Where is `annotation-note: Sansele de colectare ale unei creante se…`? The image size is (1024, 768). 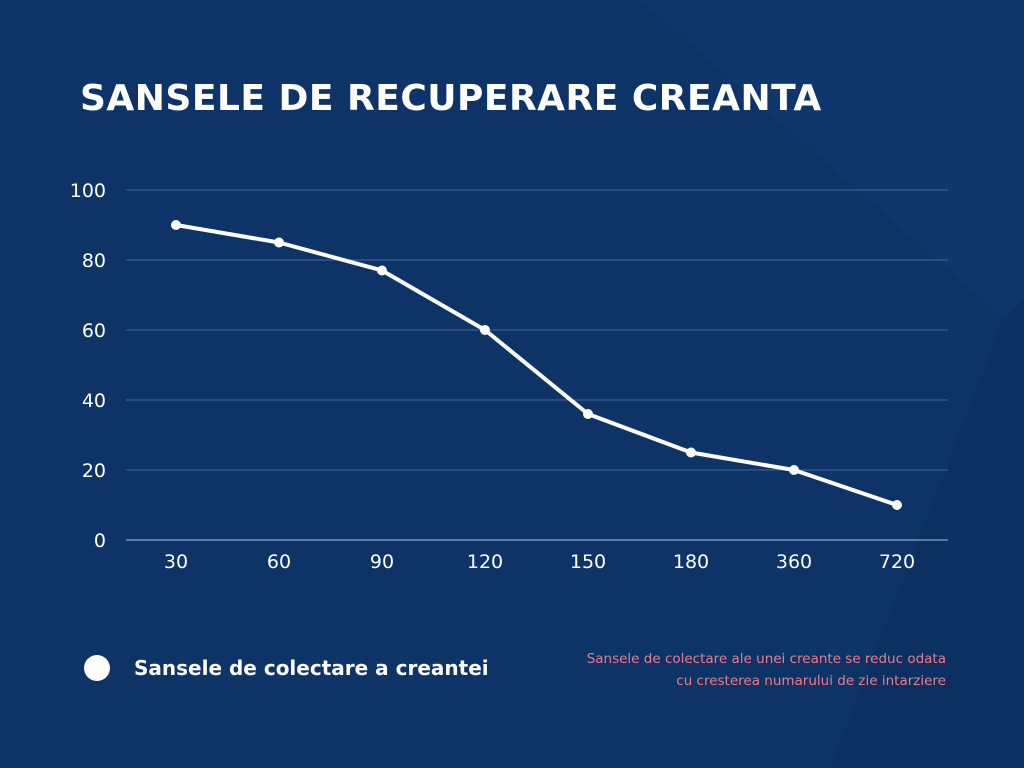 annotation-note: Sansele de colectare ale unei creante se… is located at coordinates (736, 670).